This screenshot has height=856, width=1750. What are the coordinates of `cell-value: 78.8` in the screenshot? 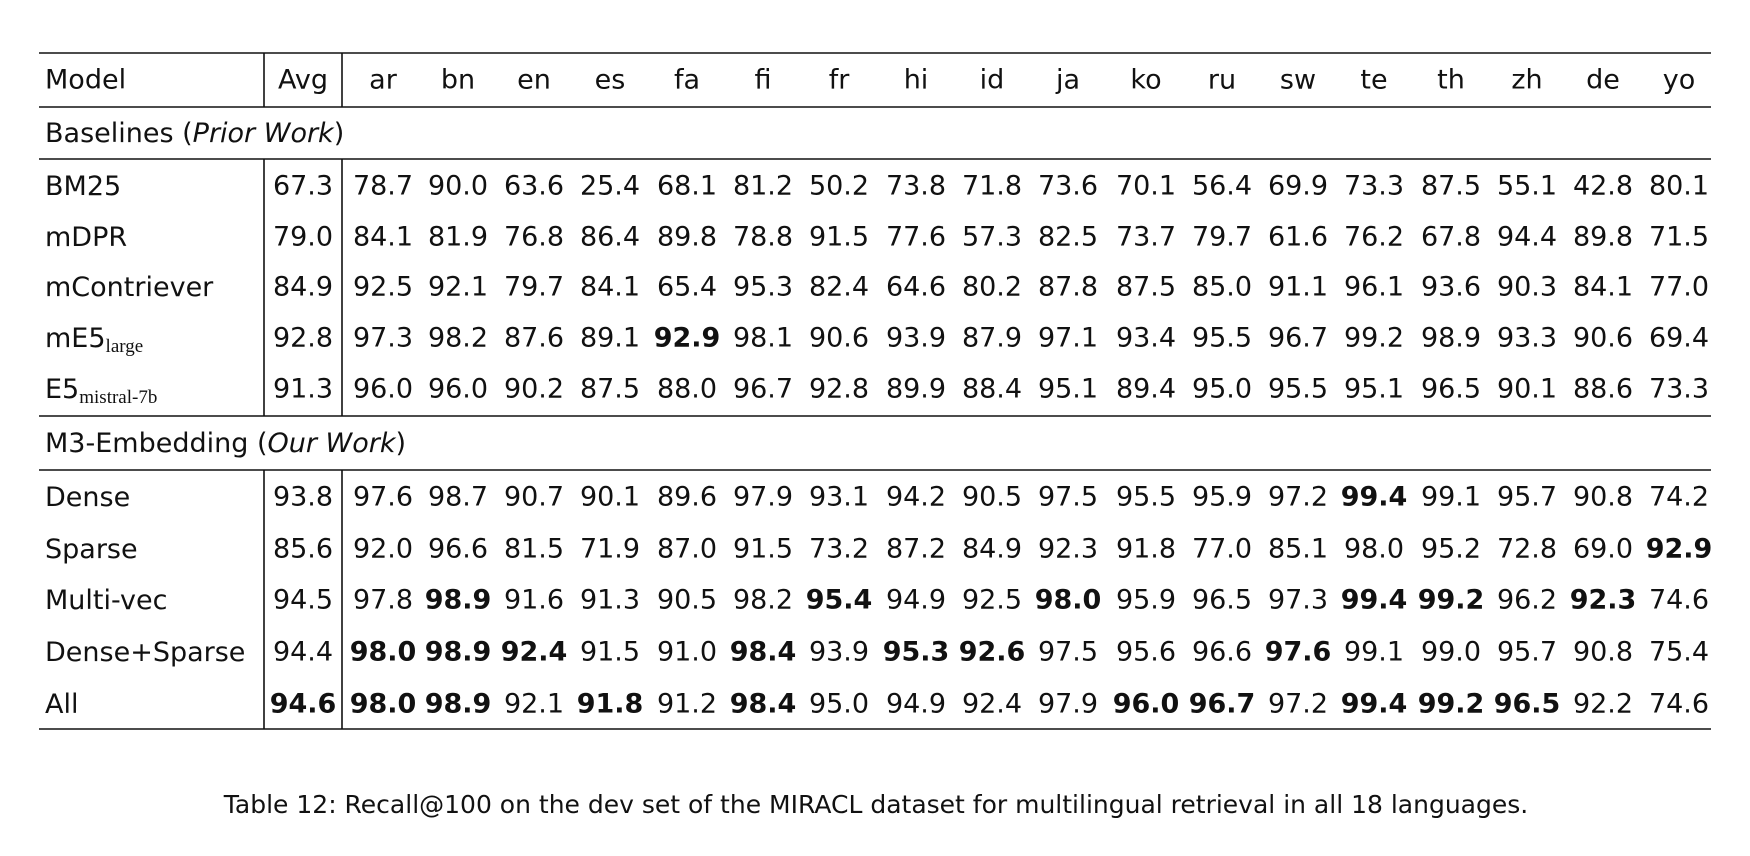 It's located at (763, 237).